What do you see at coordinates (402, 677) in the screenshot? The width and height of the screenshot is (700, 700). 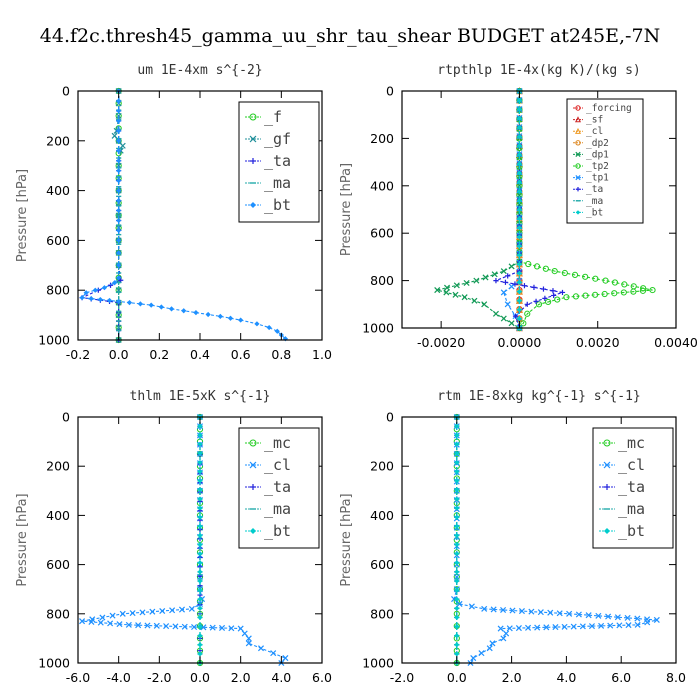 I see `x-tick-label: -2.0` at bounding box center [402, 677].